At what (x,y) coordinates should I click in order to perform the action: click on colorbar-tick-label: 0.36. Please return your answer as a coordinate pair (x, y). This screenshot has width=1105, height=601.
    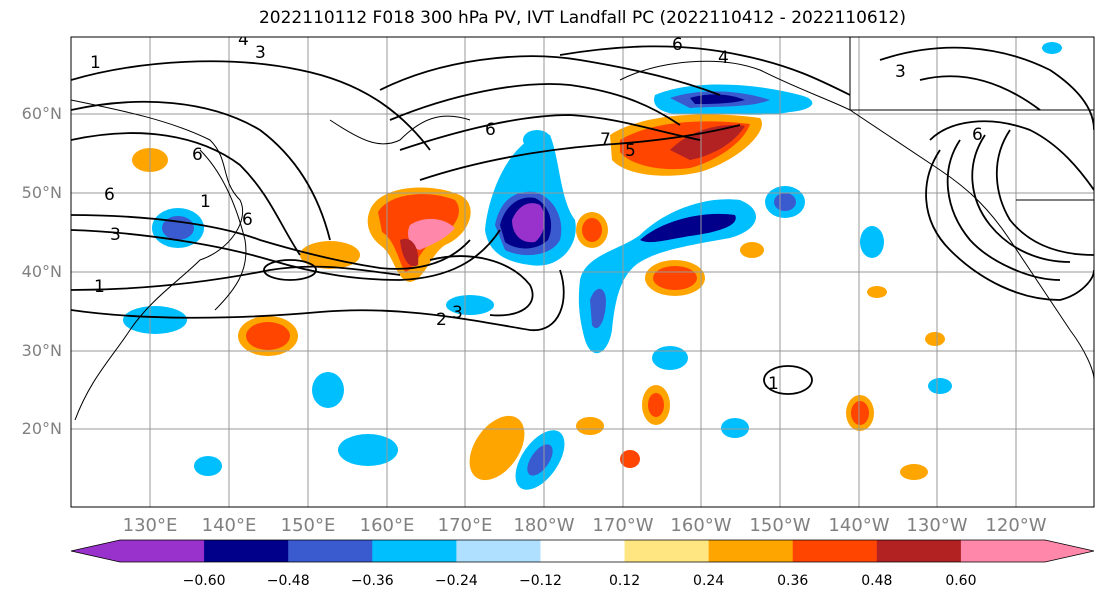
    Looking at the image, I should click on (793, 581).